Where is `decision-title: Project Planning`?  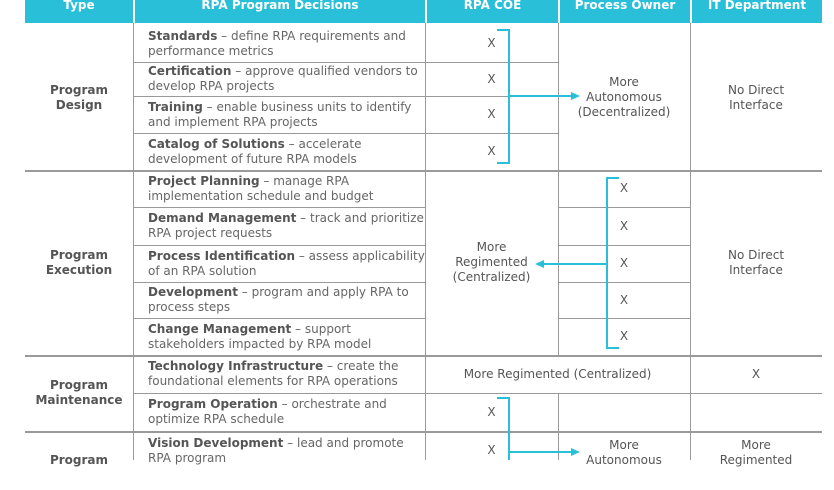 decision-title: Project Planning is located at coordinates (204, 180).